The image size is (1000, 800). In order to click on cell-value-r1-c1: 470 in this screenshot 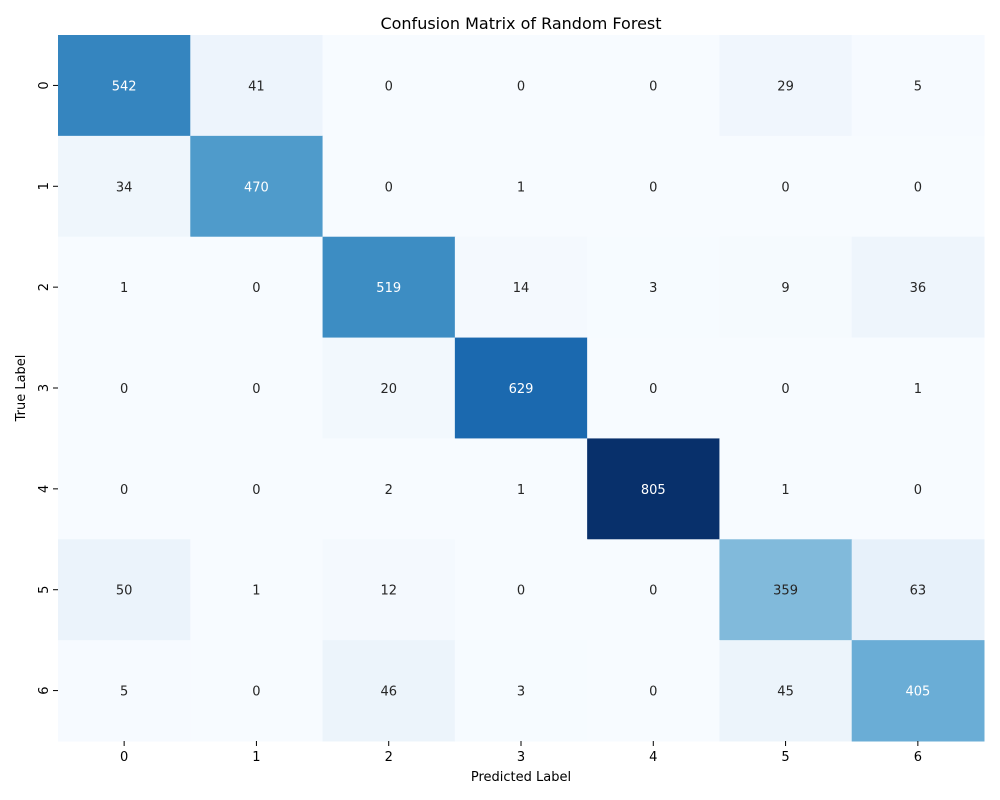, I will do `click(256, 187)`.